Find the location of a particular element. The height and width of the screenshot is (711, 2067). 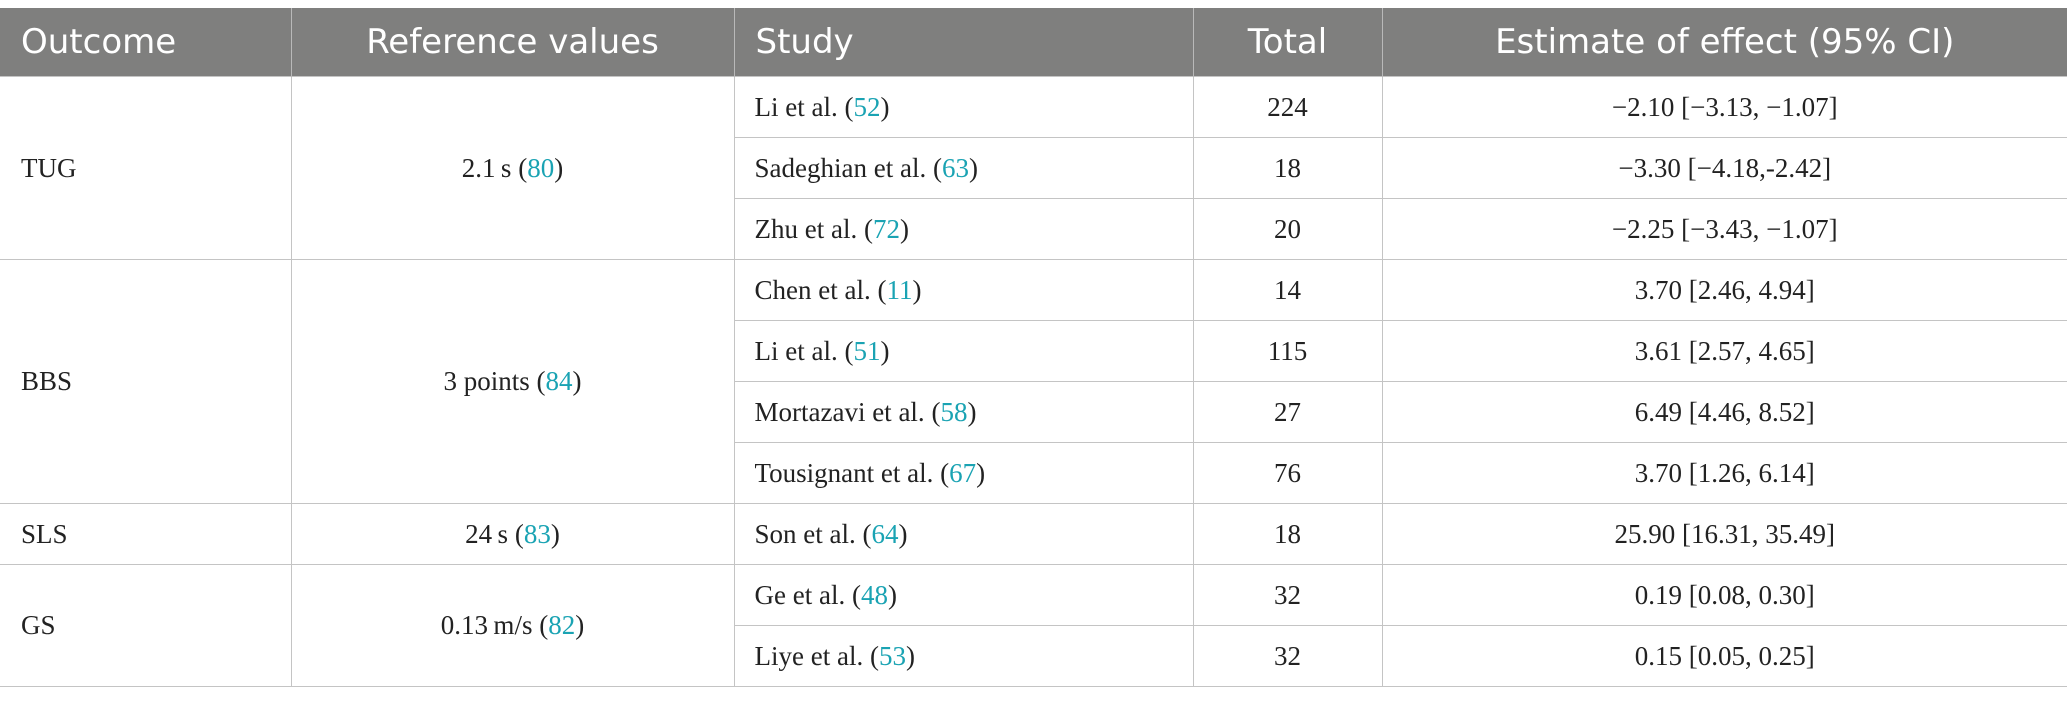

table-row: Li et al. (51) 115 3.61 [2.57, 4.65] is located at coordinates (1033, 351).